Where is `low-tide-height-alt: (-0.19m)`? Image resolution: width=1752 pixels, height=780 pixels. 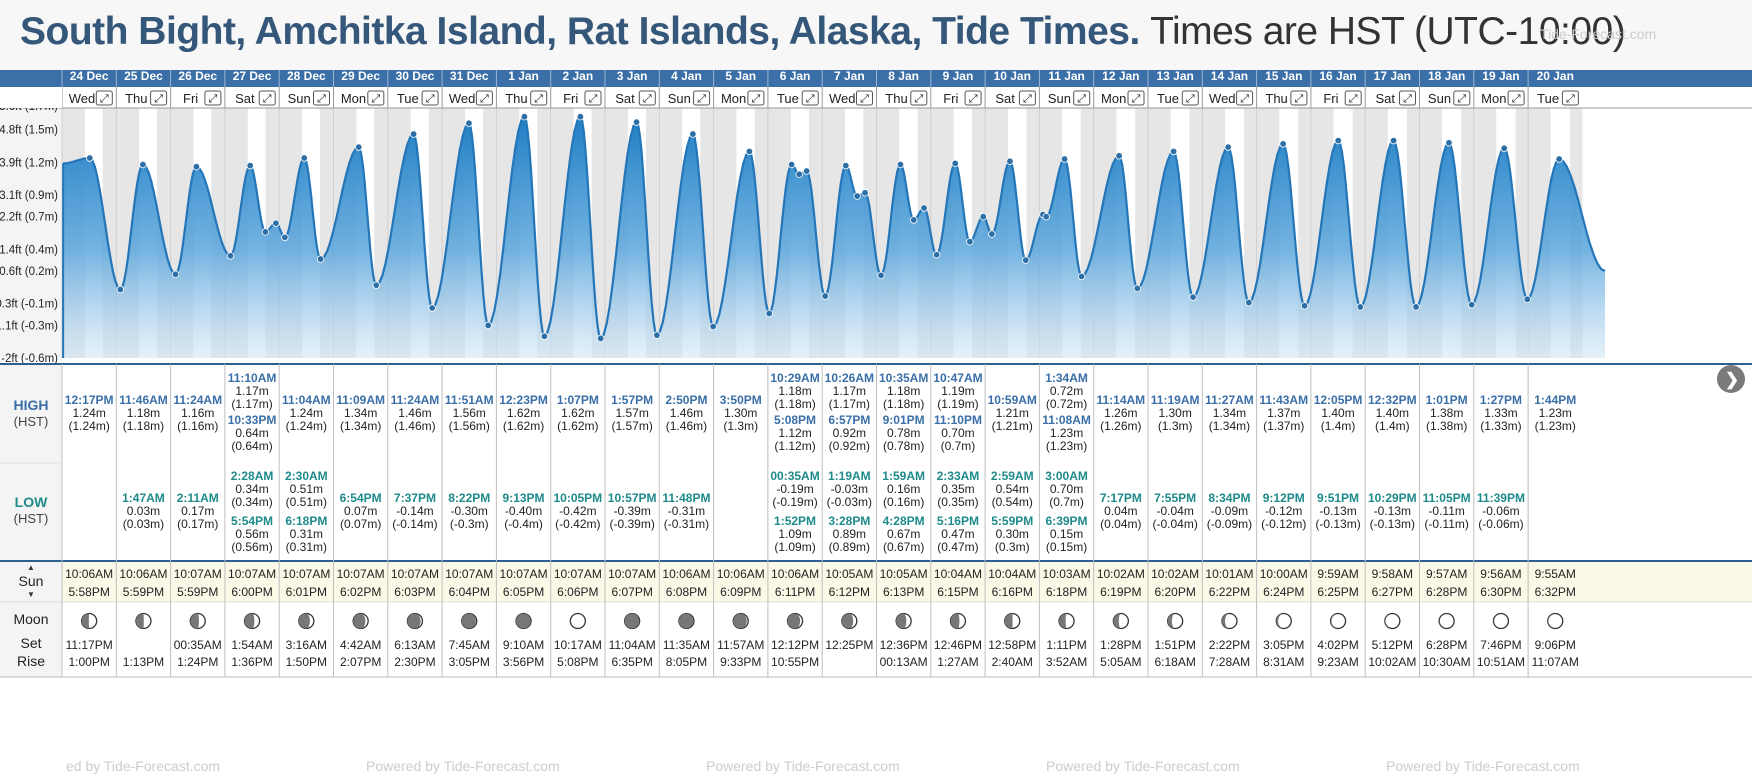
low-tide-height-alt: (-0.19m) is located at coordinates (794, 502).